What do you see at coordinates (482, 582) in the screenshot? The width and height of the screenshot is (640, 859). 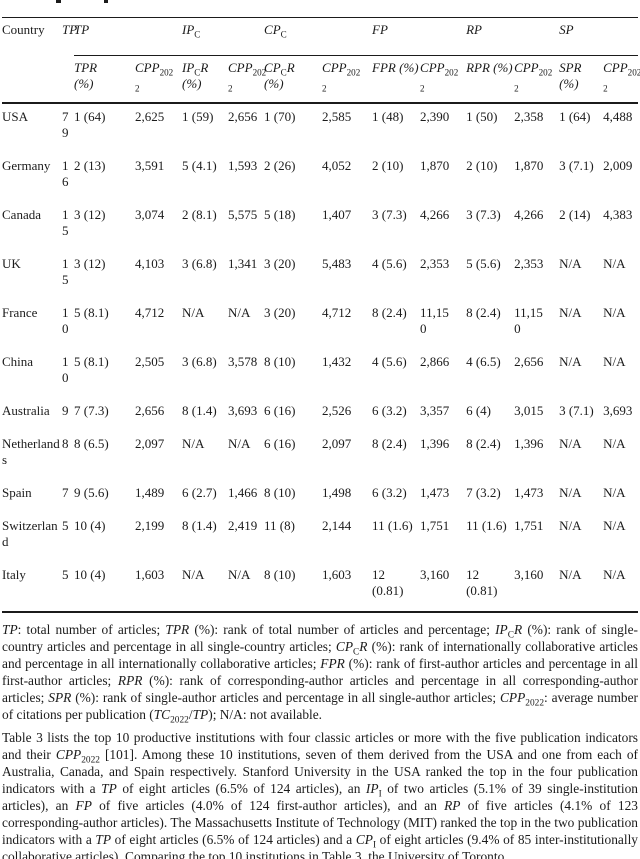 I see `rpr-cell: 12 (0.81)` at bounding box center [482, 582].